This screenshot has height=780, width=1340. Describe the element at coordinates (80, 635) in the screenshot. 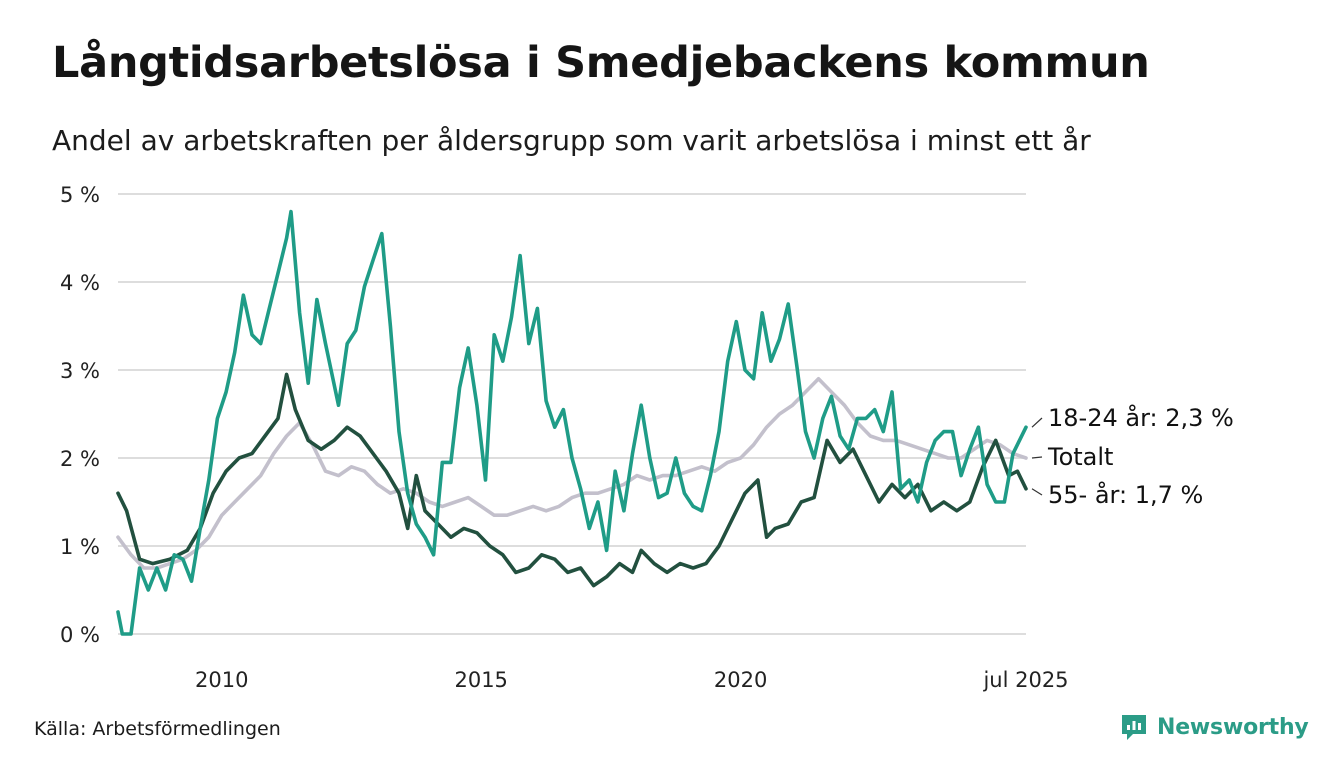

I see `y-tick-label: 0 %` at that location.